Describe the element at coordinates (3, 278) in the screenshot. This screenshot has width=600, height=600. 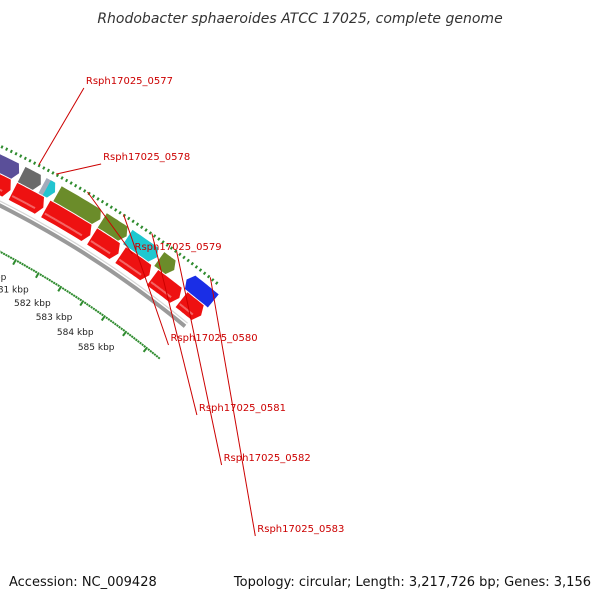
I see `scale-label: 580 kbp` at that location.